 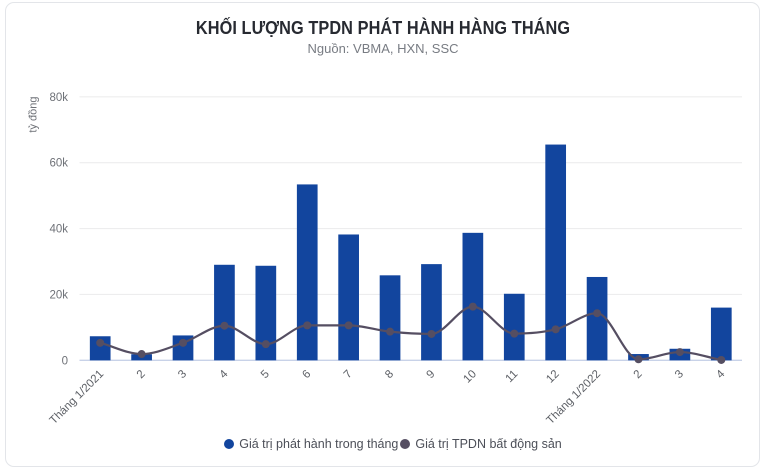 I want to click on y-tick-label: 20k, so click(x=58, y=295).